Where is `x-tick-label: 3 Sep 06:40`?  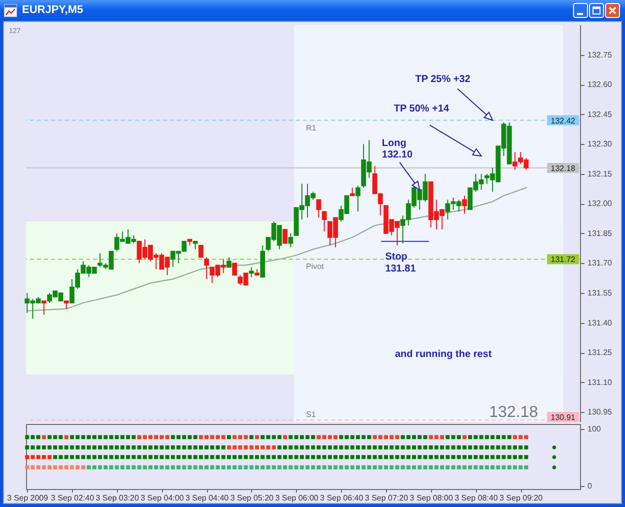 x-tick-label: 3 Sep 06:40 is located at coordinates (342, 498).